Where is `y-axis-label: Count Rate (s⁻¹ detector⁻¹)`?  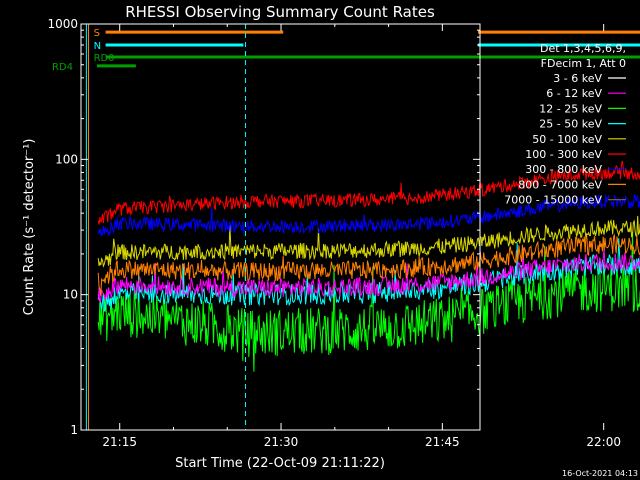 y-axis-label: Count Rate (s⁻¹ detector⁻¹) is located at coordinates (29, 227).